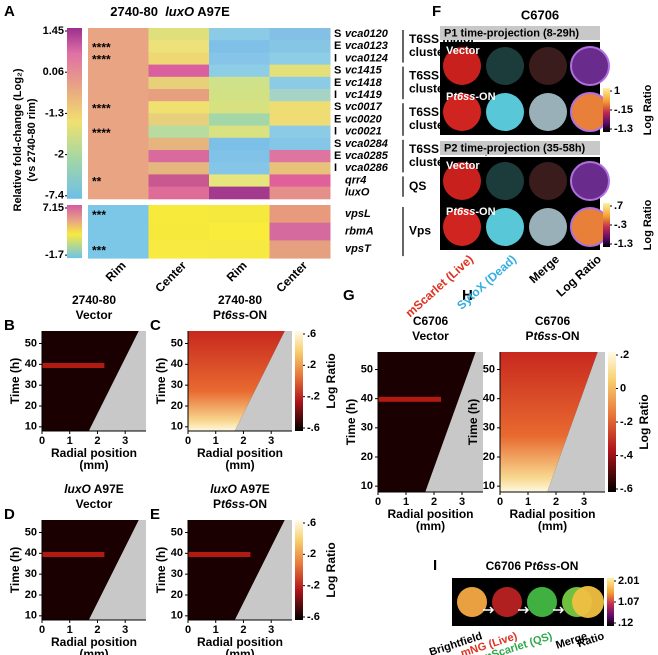  What do you see at coordinates (364, 71) in the screenshot?
I see `gene-name: vc1415` at bounding box center [364, 71].